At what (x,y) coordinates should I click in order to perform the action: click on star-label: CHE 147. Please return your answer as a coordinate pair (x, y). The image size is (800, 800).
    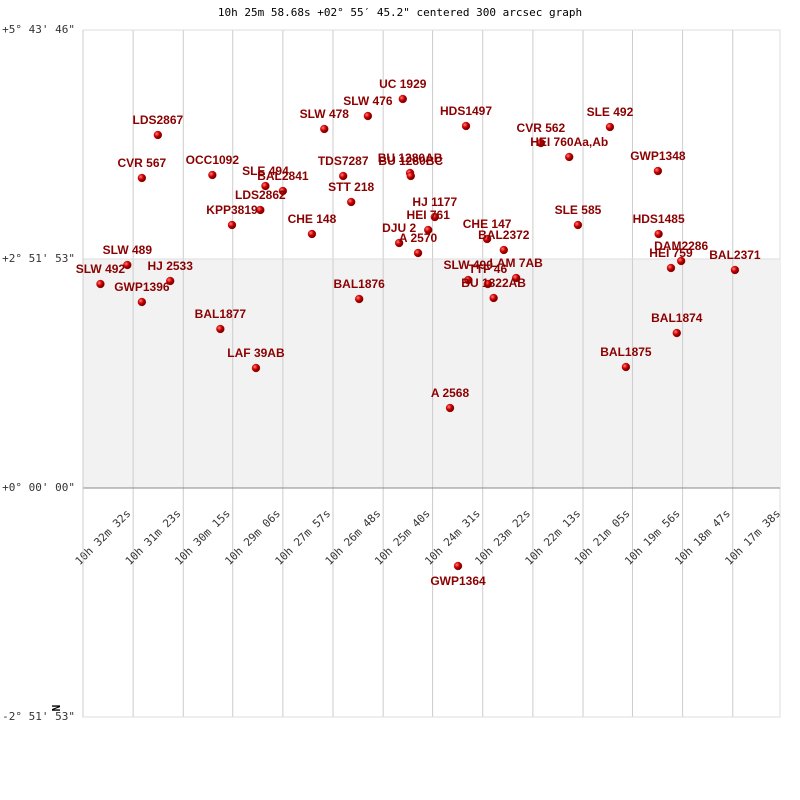
    Looking at the image, I should click on (487, 224).